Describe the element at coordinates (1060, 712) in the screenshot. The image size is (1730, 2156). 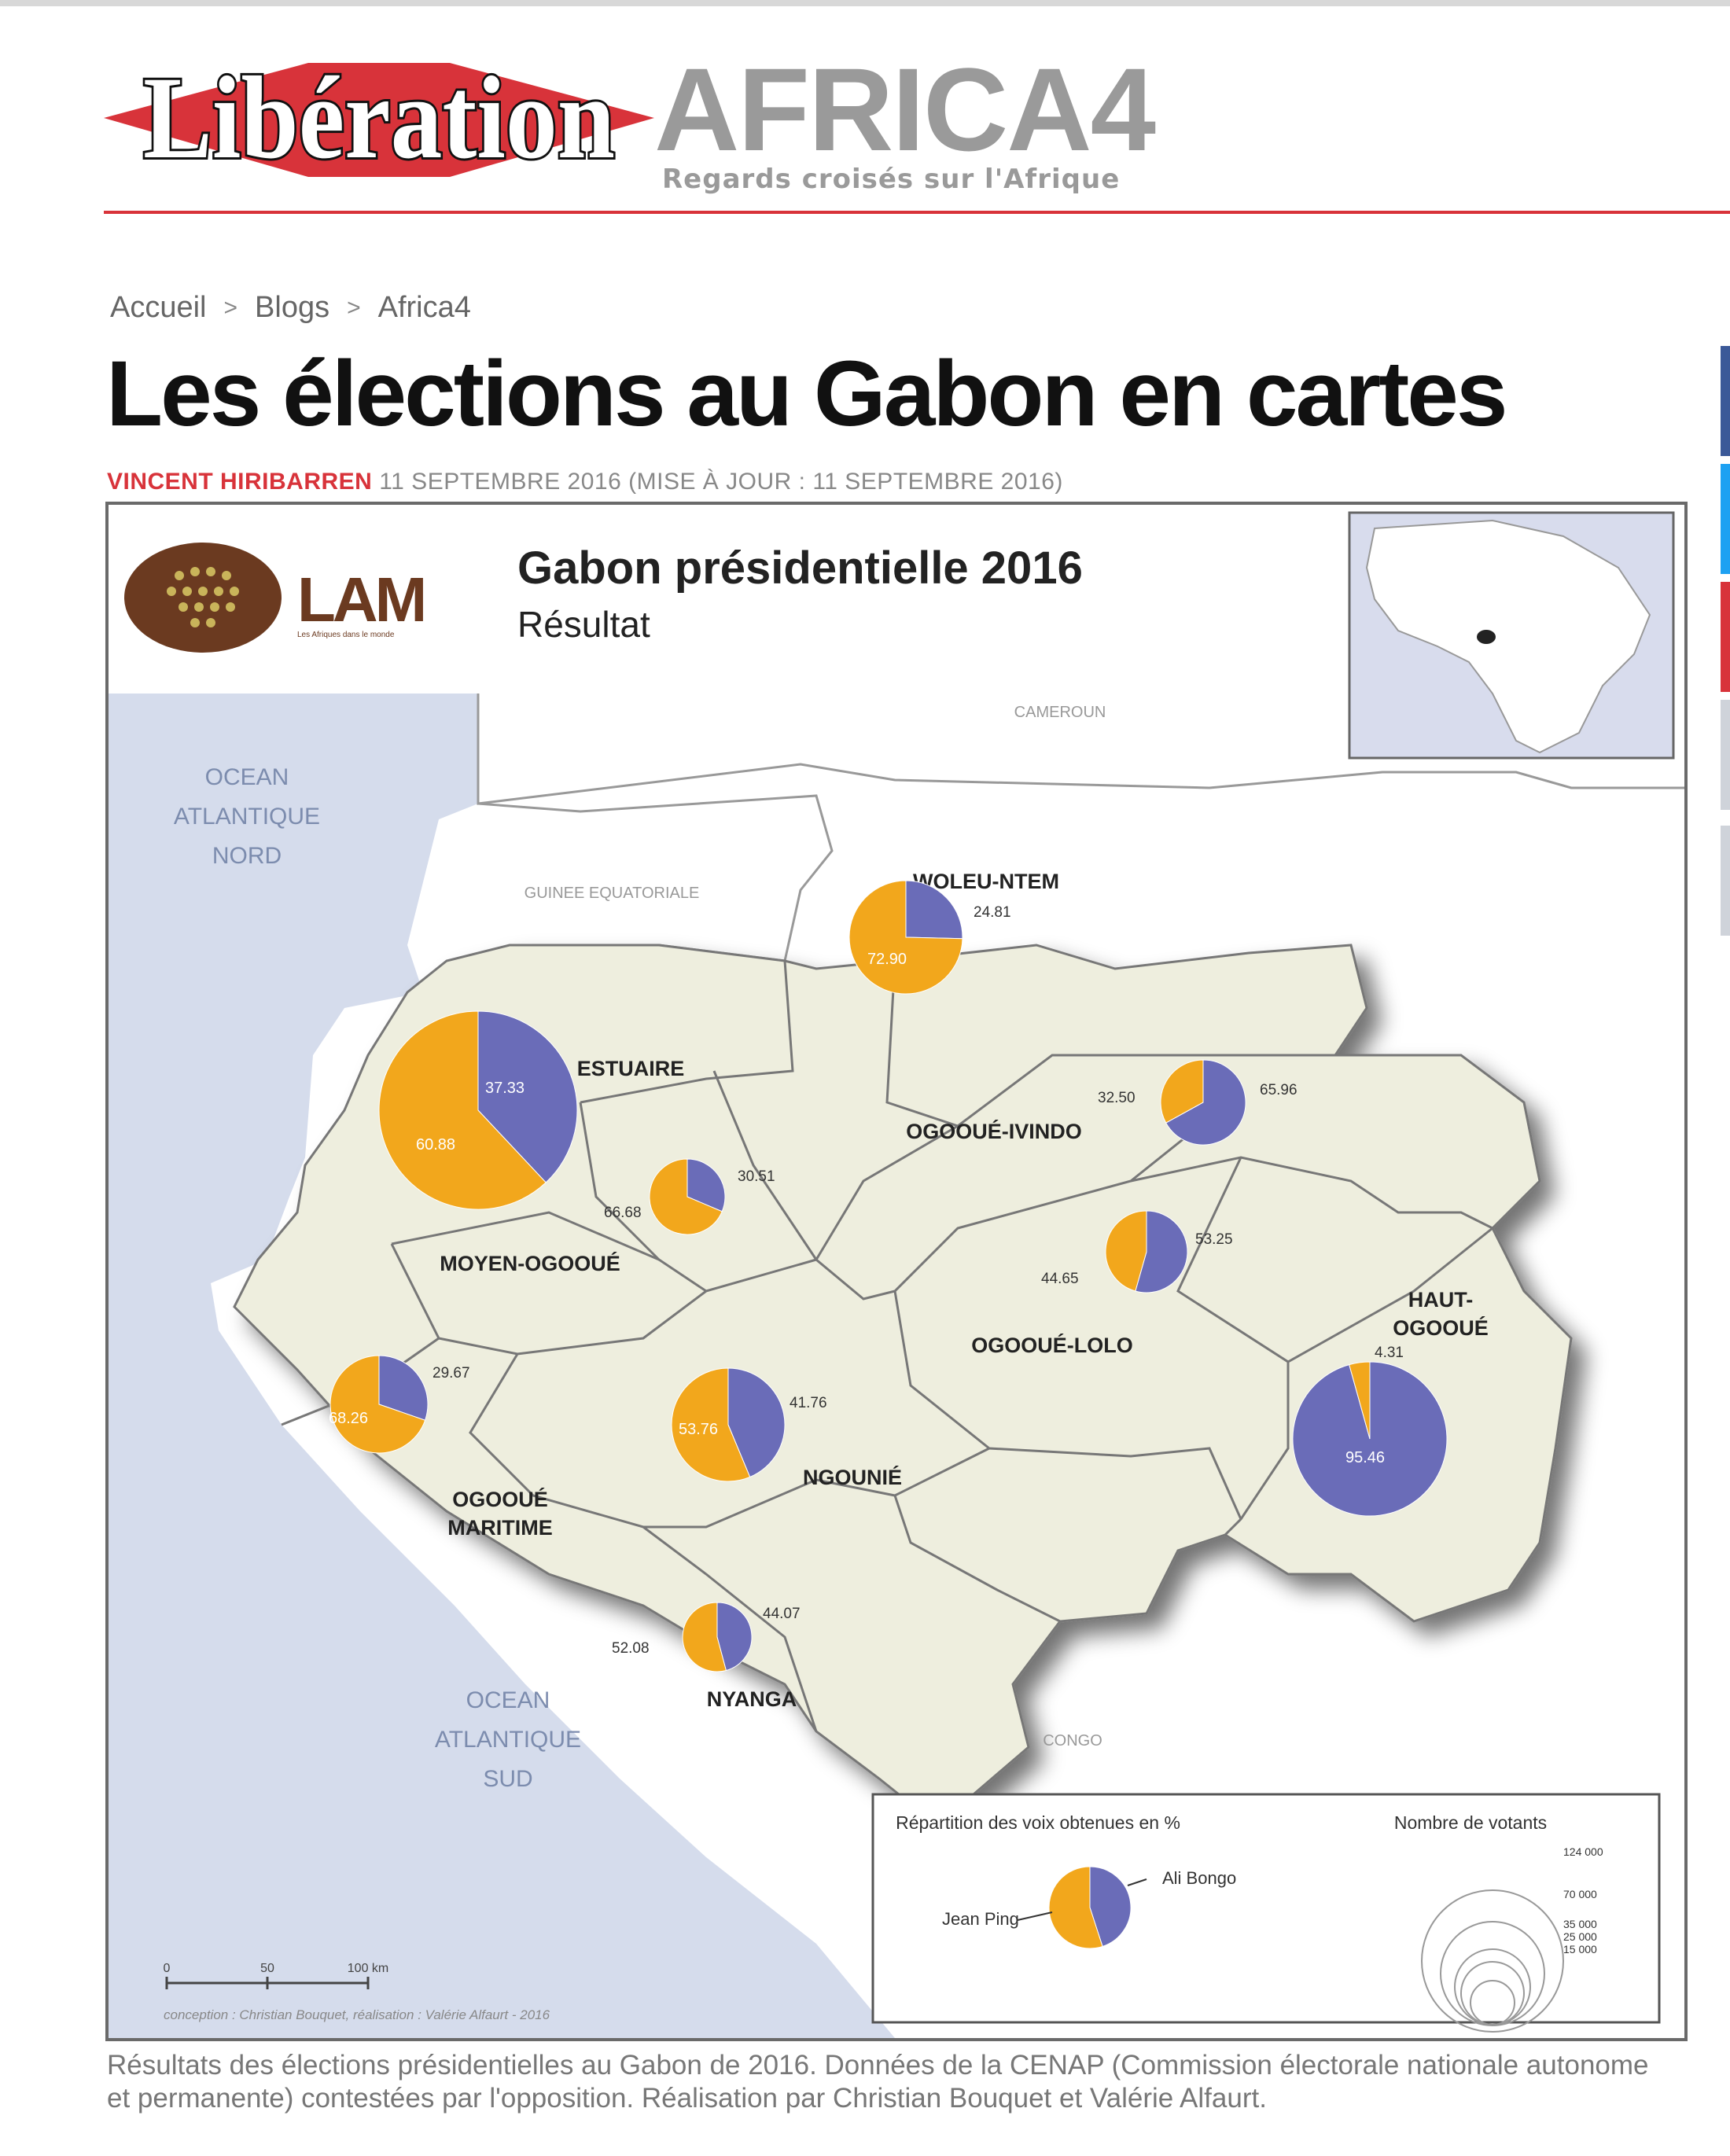
I see `cameroon-label: CAMEROUN` at that location.